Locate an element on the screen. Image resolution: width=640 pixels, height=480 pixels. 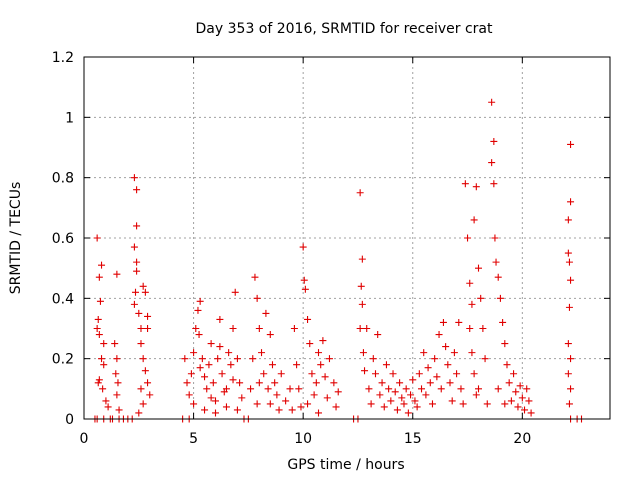
y-tick-label: 0.4 is located at coordinates (63, 299).